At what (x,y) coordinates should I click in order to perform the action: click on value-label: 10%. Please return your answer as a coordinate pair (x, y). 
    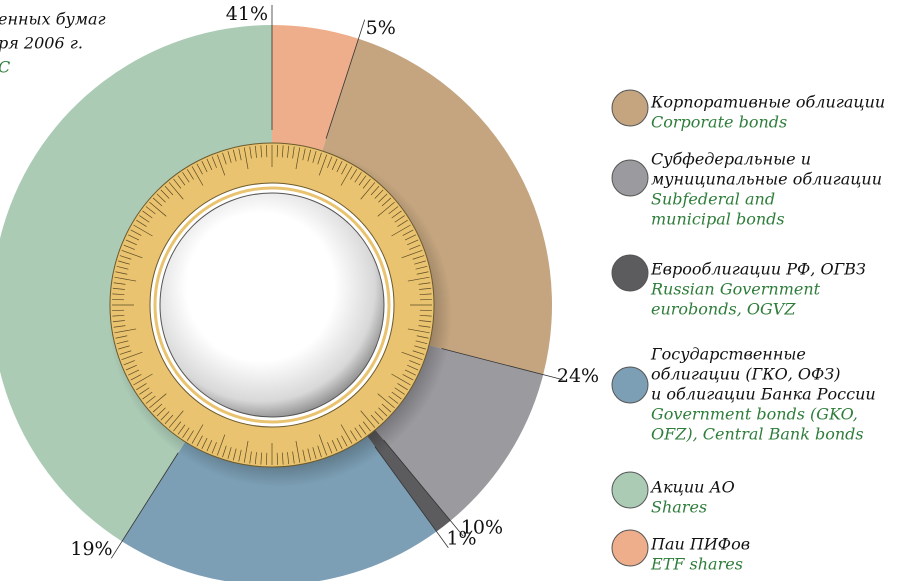
    Looking at the image, I should click on (482, 527).